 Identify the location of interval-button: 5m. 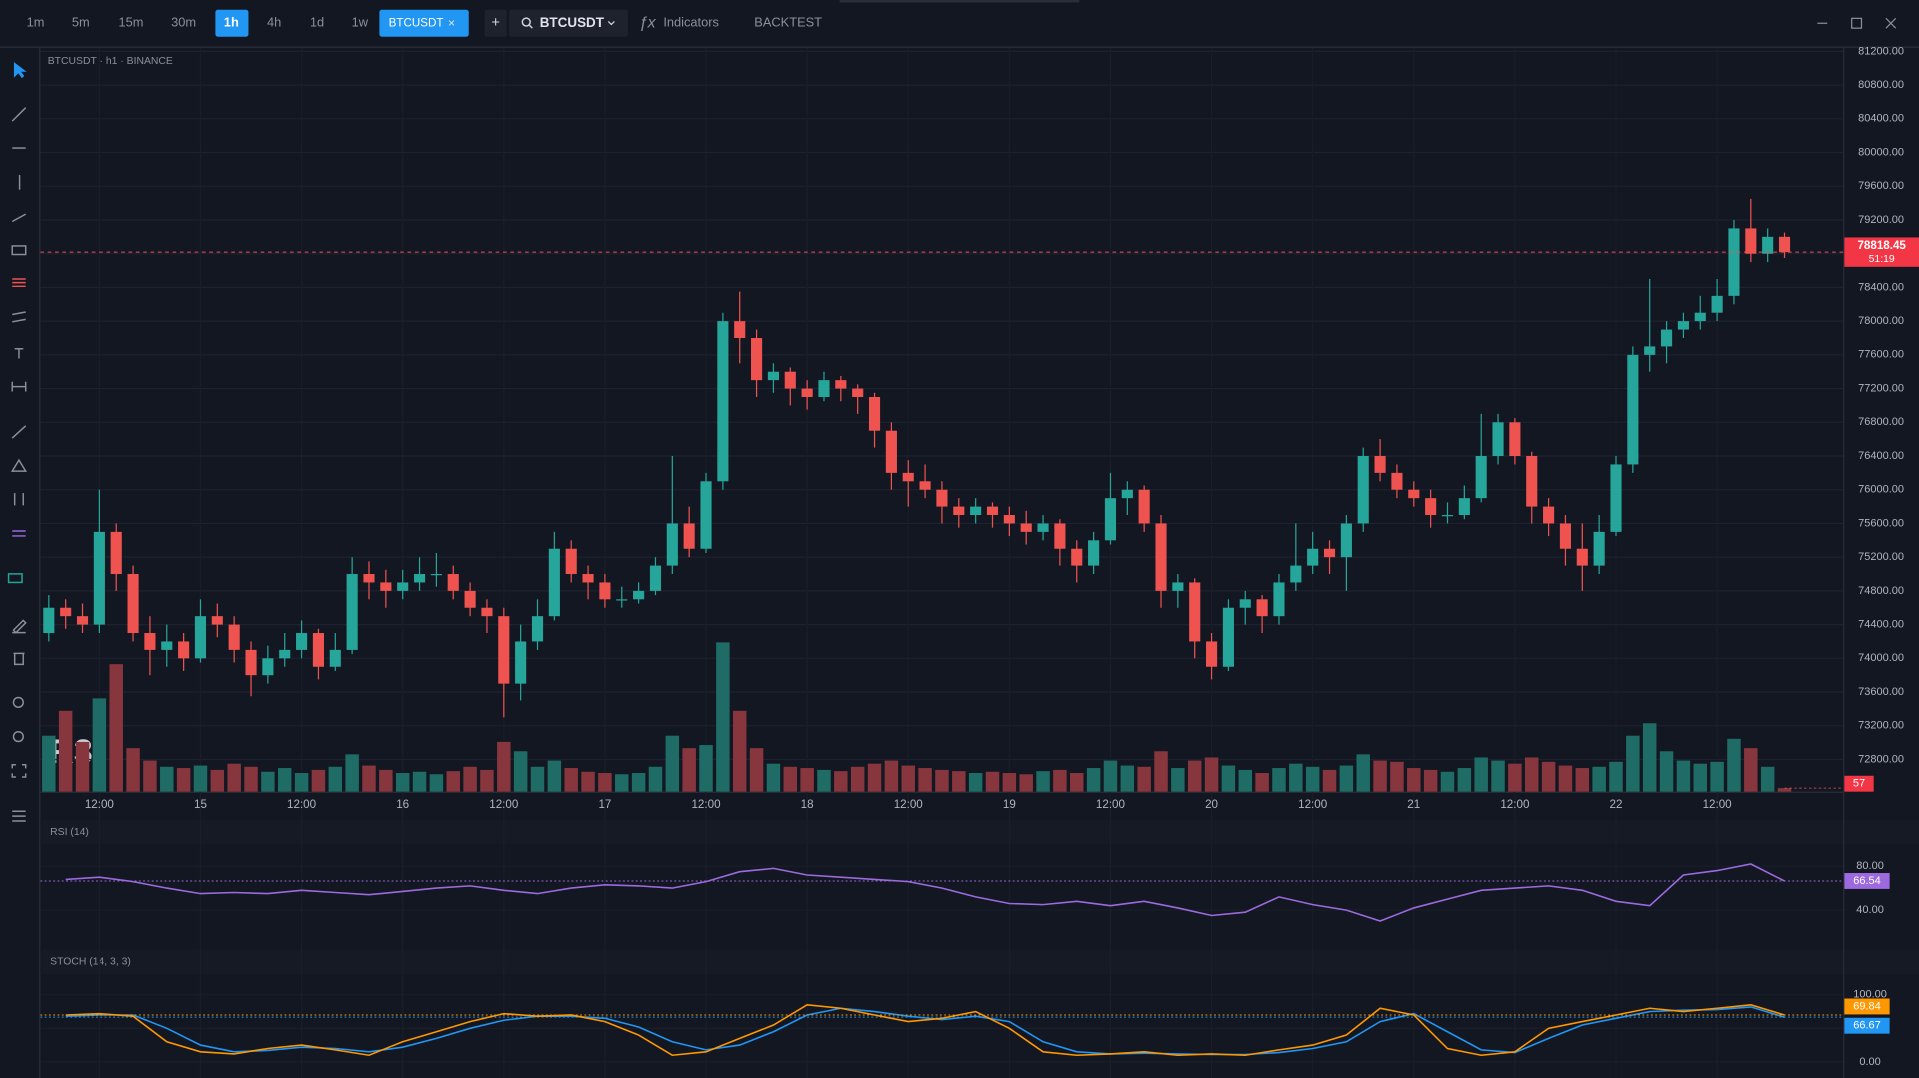
(81, 22).